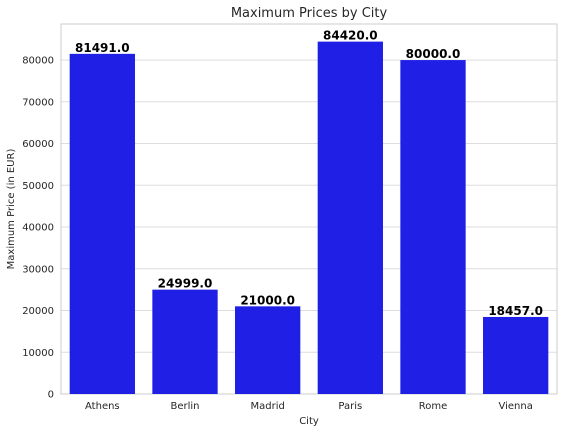 Image resolution: width=565 pixels, height=434 pixels. What do you see at coordinates (433, 227) in the screenshot?
I see `bar-rome` at bounding box center [433, 227].